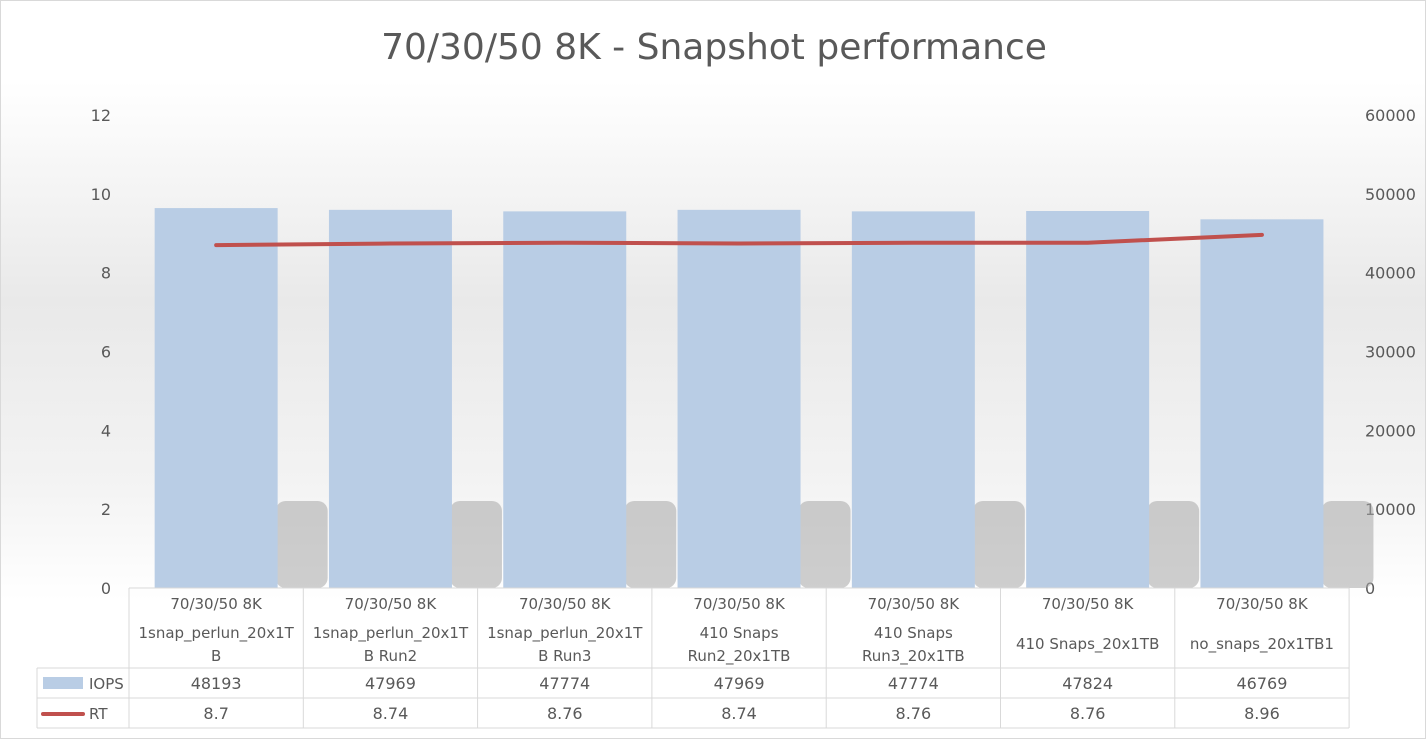 The image size is (1426, 740). Describe the element at coordinates (1087, 644) in the screenshot. I see `category-label: 410 Snaps_20x1TB` at that location.